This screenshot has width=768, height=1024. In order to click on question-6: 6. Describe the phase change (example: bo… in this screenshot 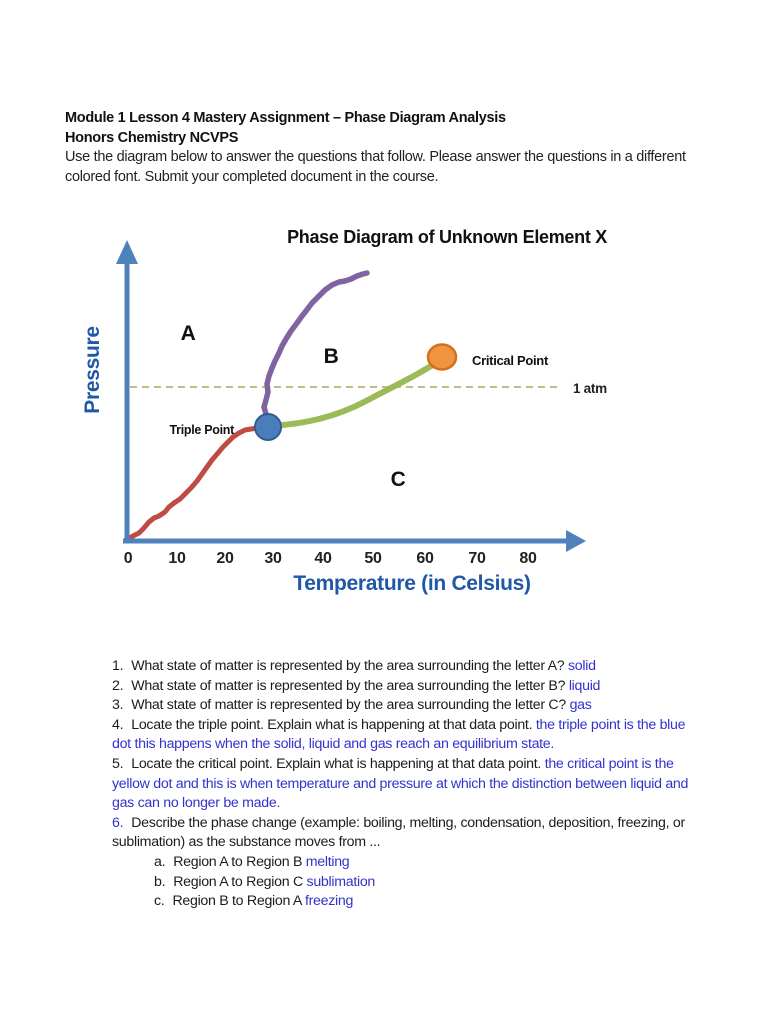, I will do `click(408, 833)`.